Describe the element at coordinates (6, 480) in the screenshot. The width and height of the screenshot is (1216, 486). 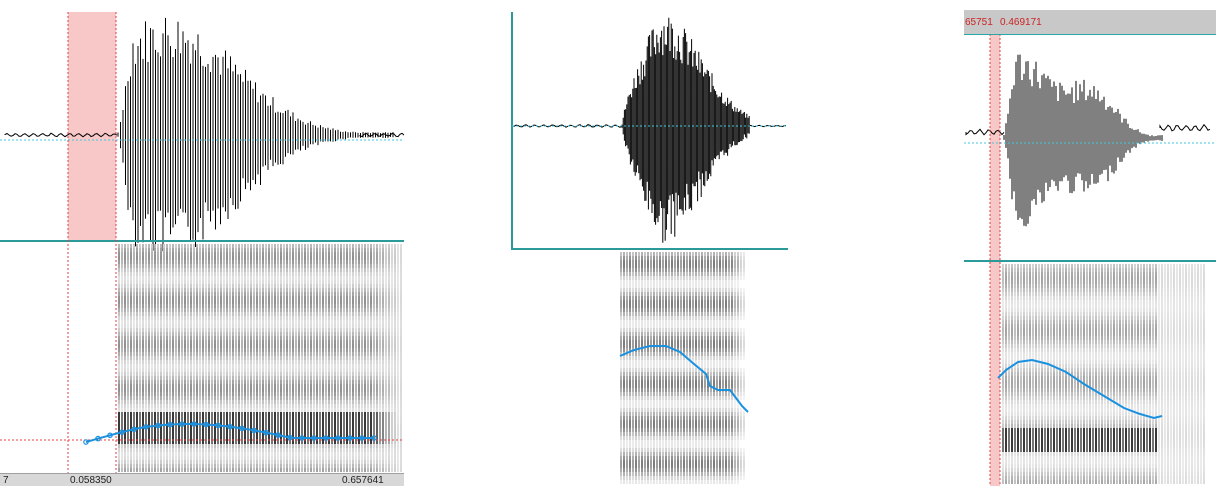
I see `time-label-left: 7` at that location.